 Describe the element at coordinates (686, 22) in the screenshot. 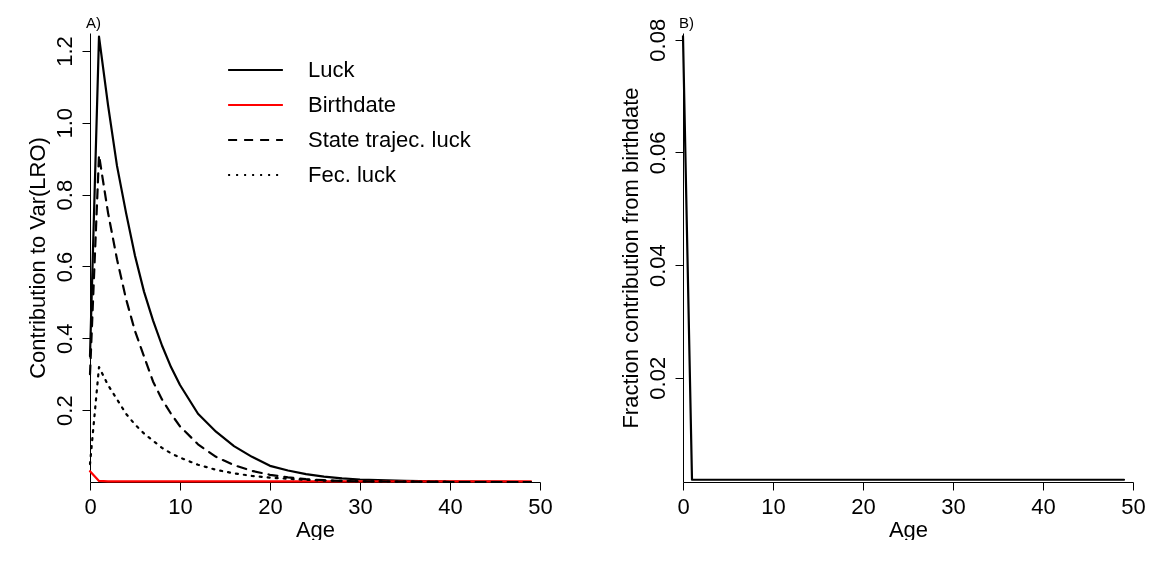

I see `text: B)` at that location.